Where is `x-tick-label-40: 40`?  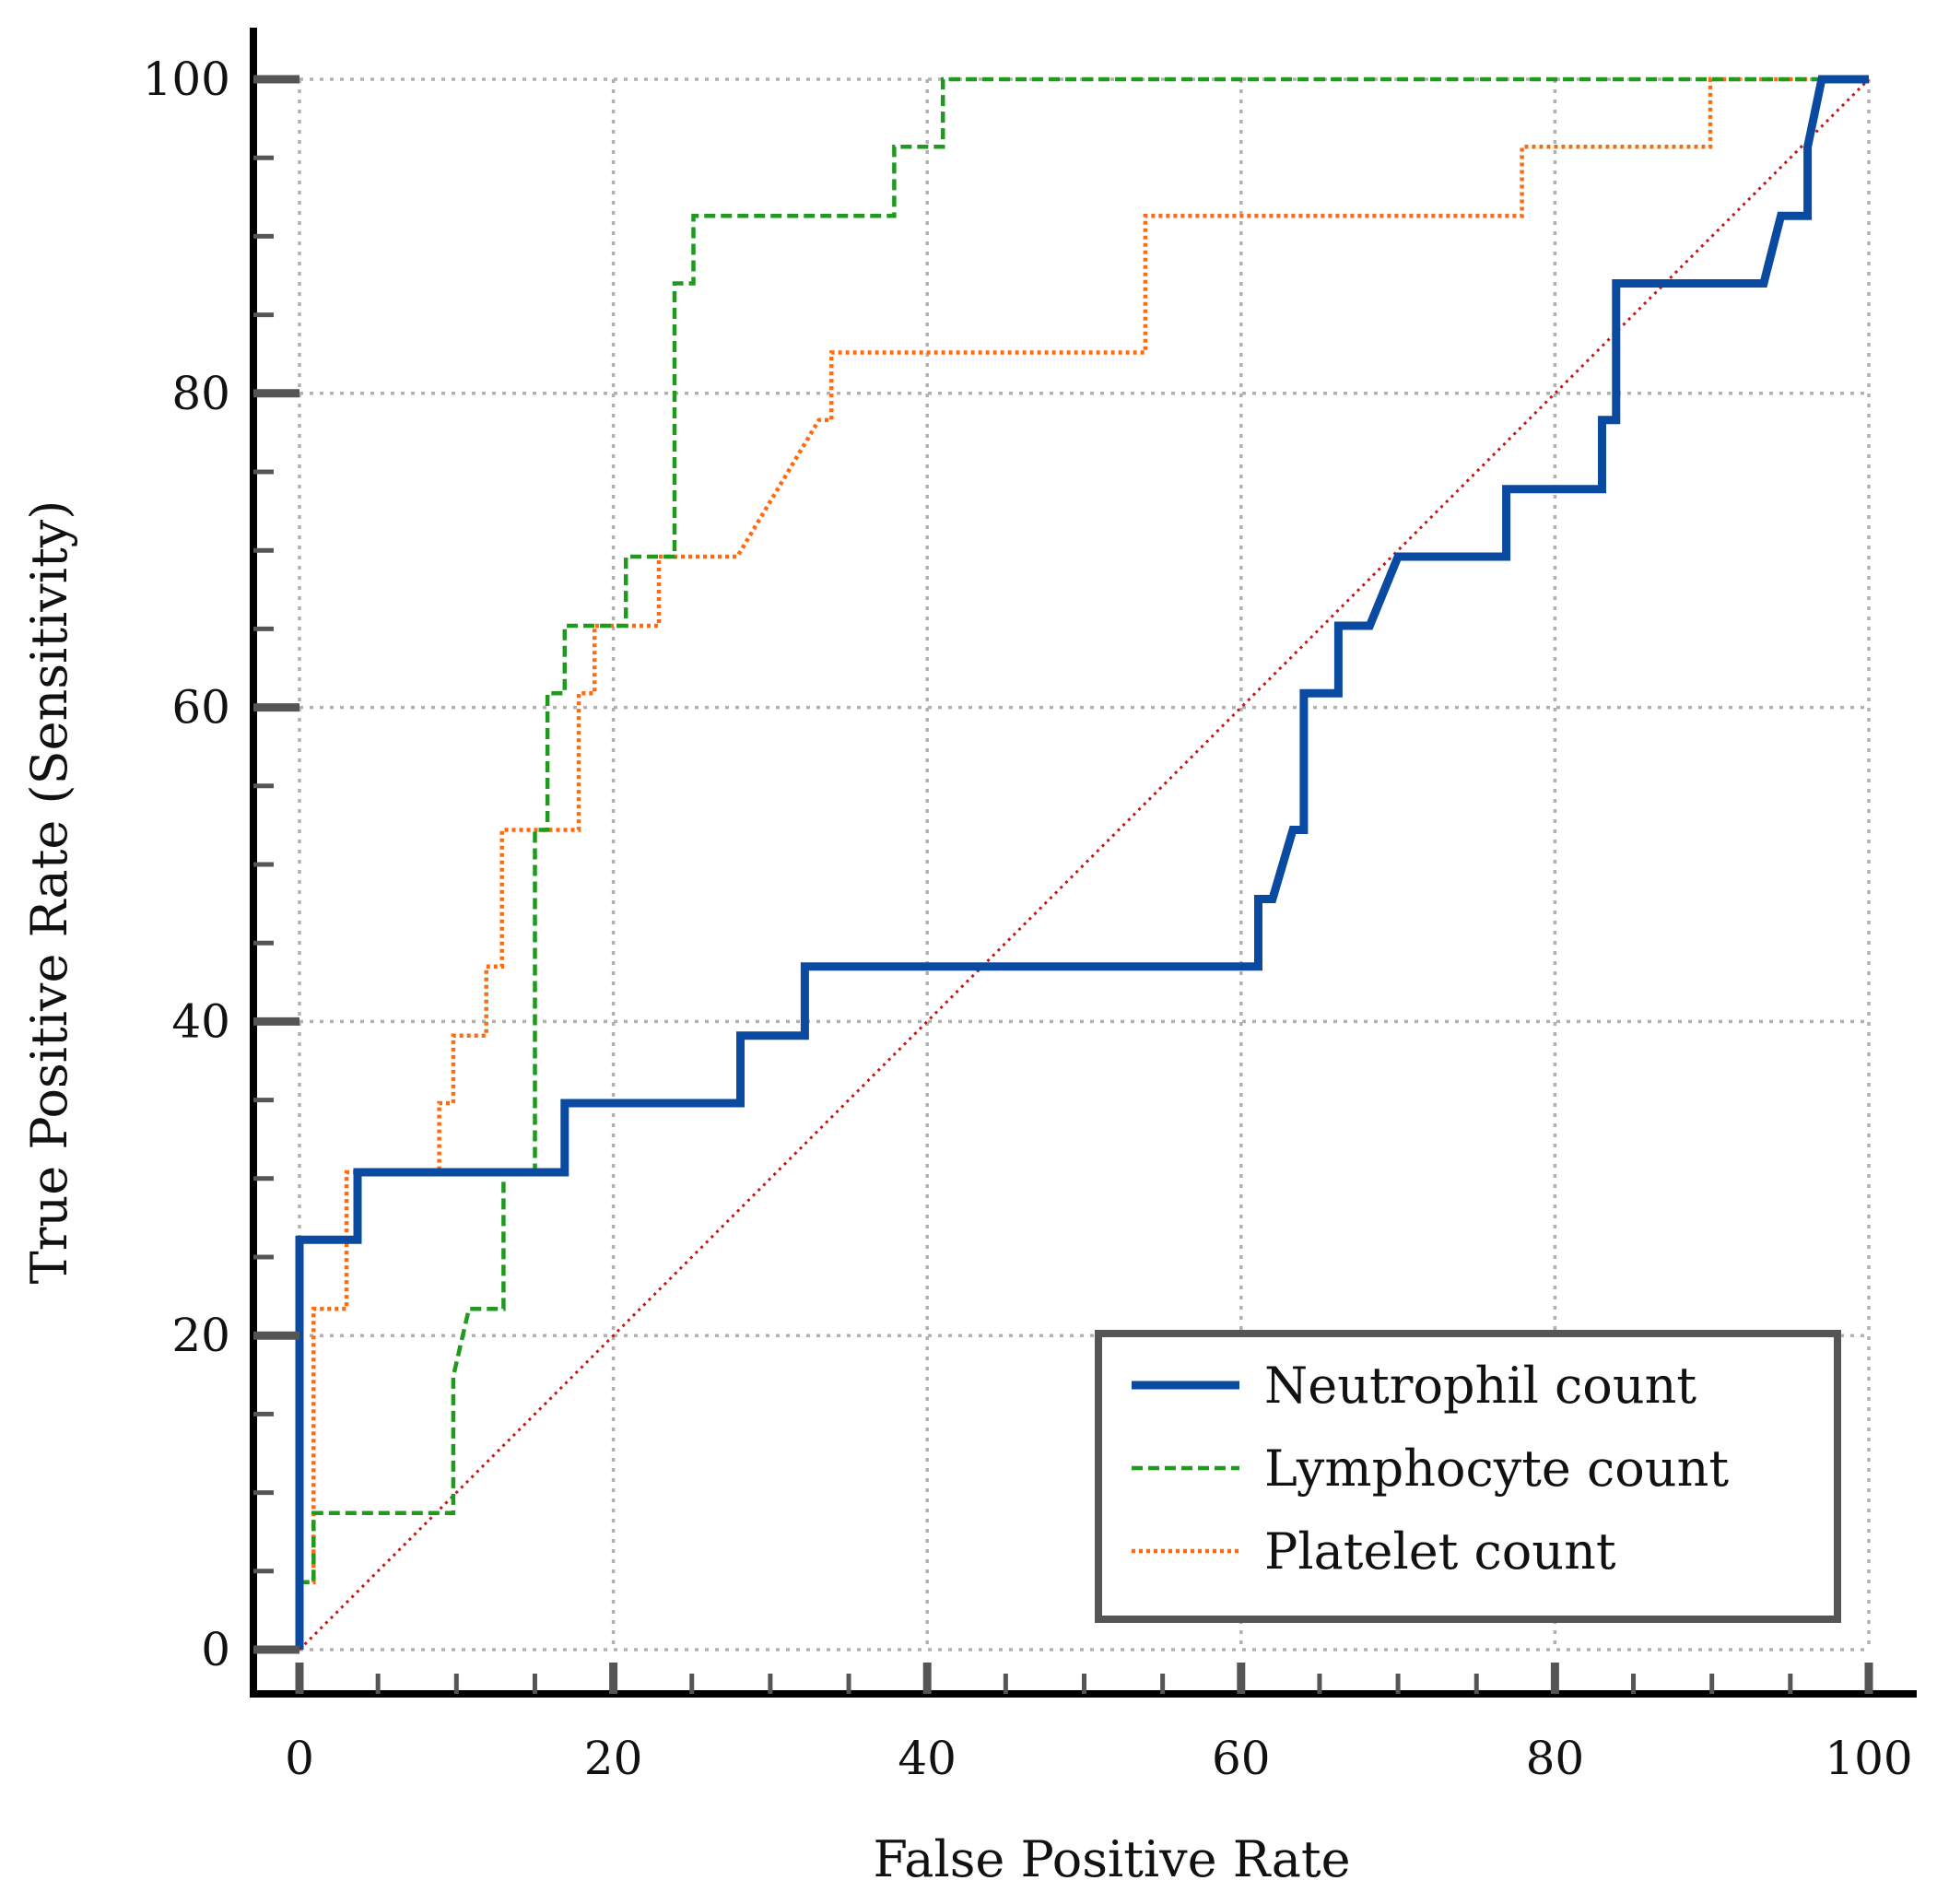
x-tick-label-40: 40 is located at coordinates (927, 1758).